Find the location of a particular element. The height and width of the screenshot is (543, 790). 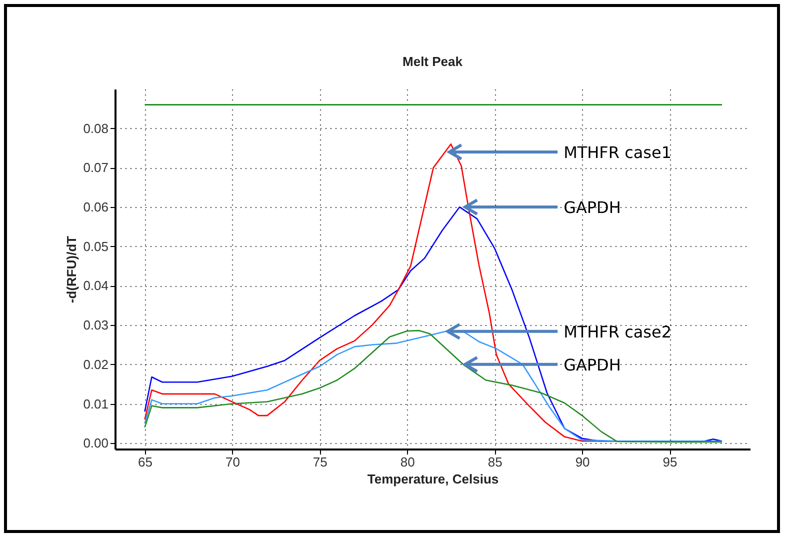

y-tick-label: 0.01 is located at coordinates (95, 404).